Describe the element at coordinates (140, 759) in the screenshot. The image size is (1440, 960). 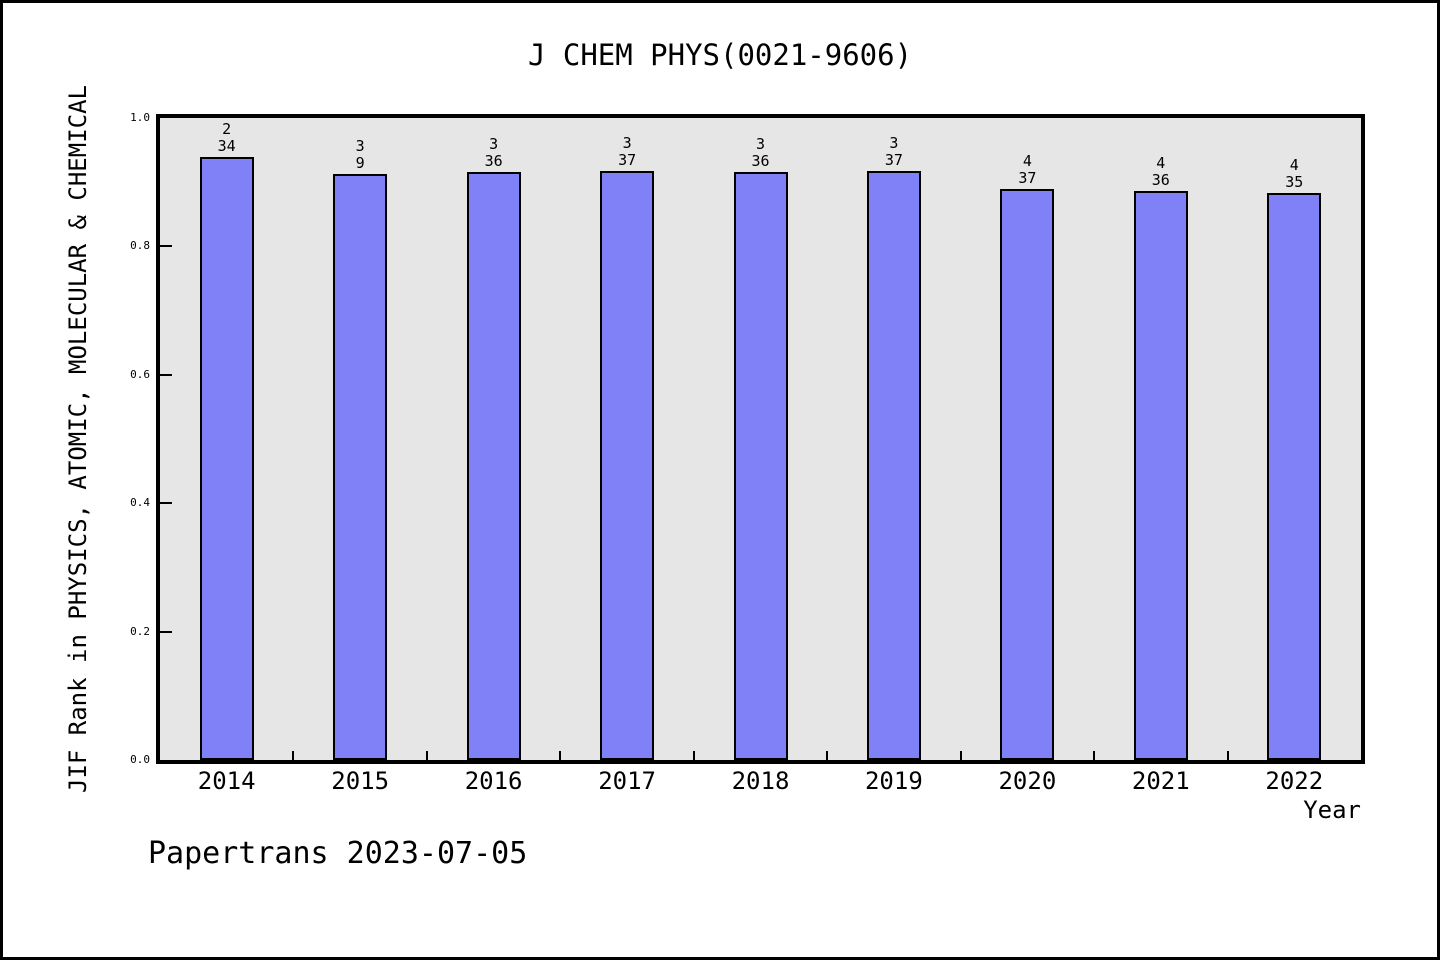
I see `y-tick-label-0.0: 0.0` at that location.